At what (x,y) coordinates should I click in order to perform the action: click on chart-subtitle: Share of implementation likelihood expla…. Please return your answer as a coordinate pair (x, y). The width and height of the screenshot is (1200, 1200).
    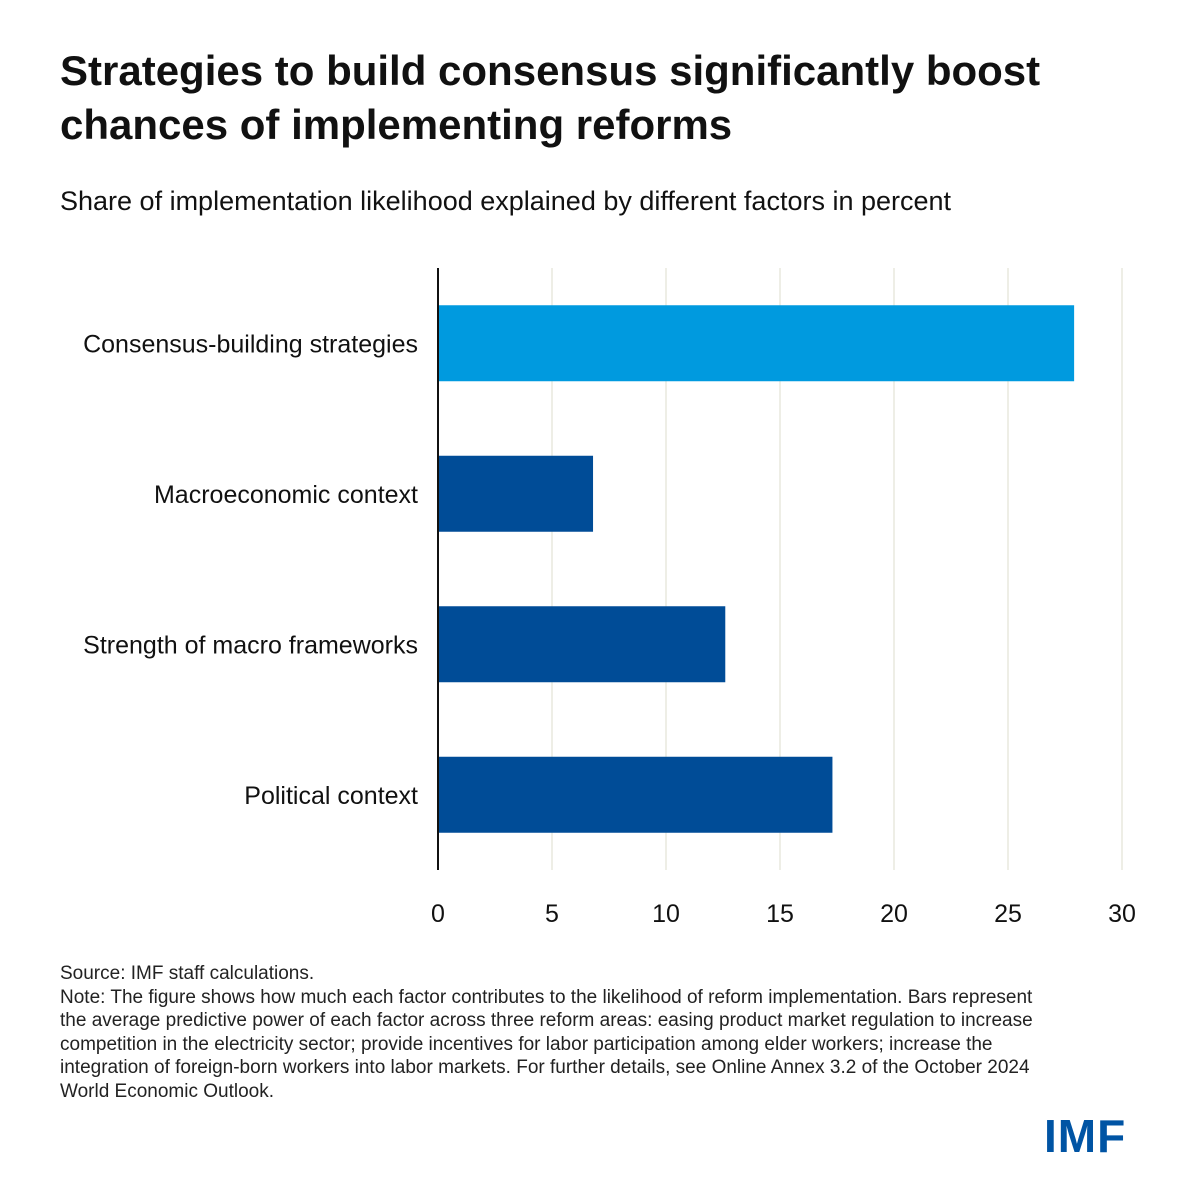
    Looking at the image, I should click on (506, 201).